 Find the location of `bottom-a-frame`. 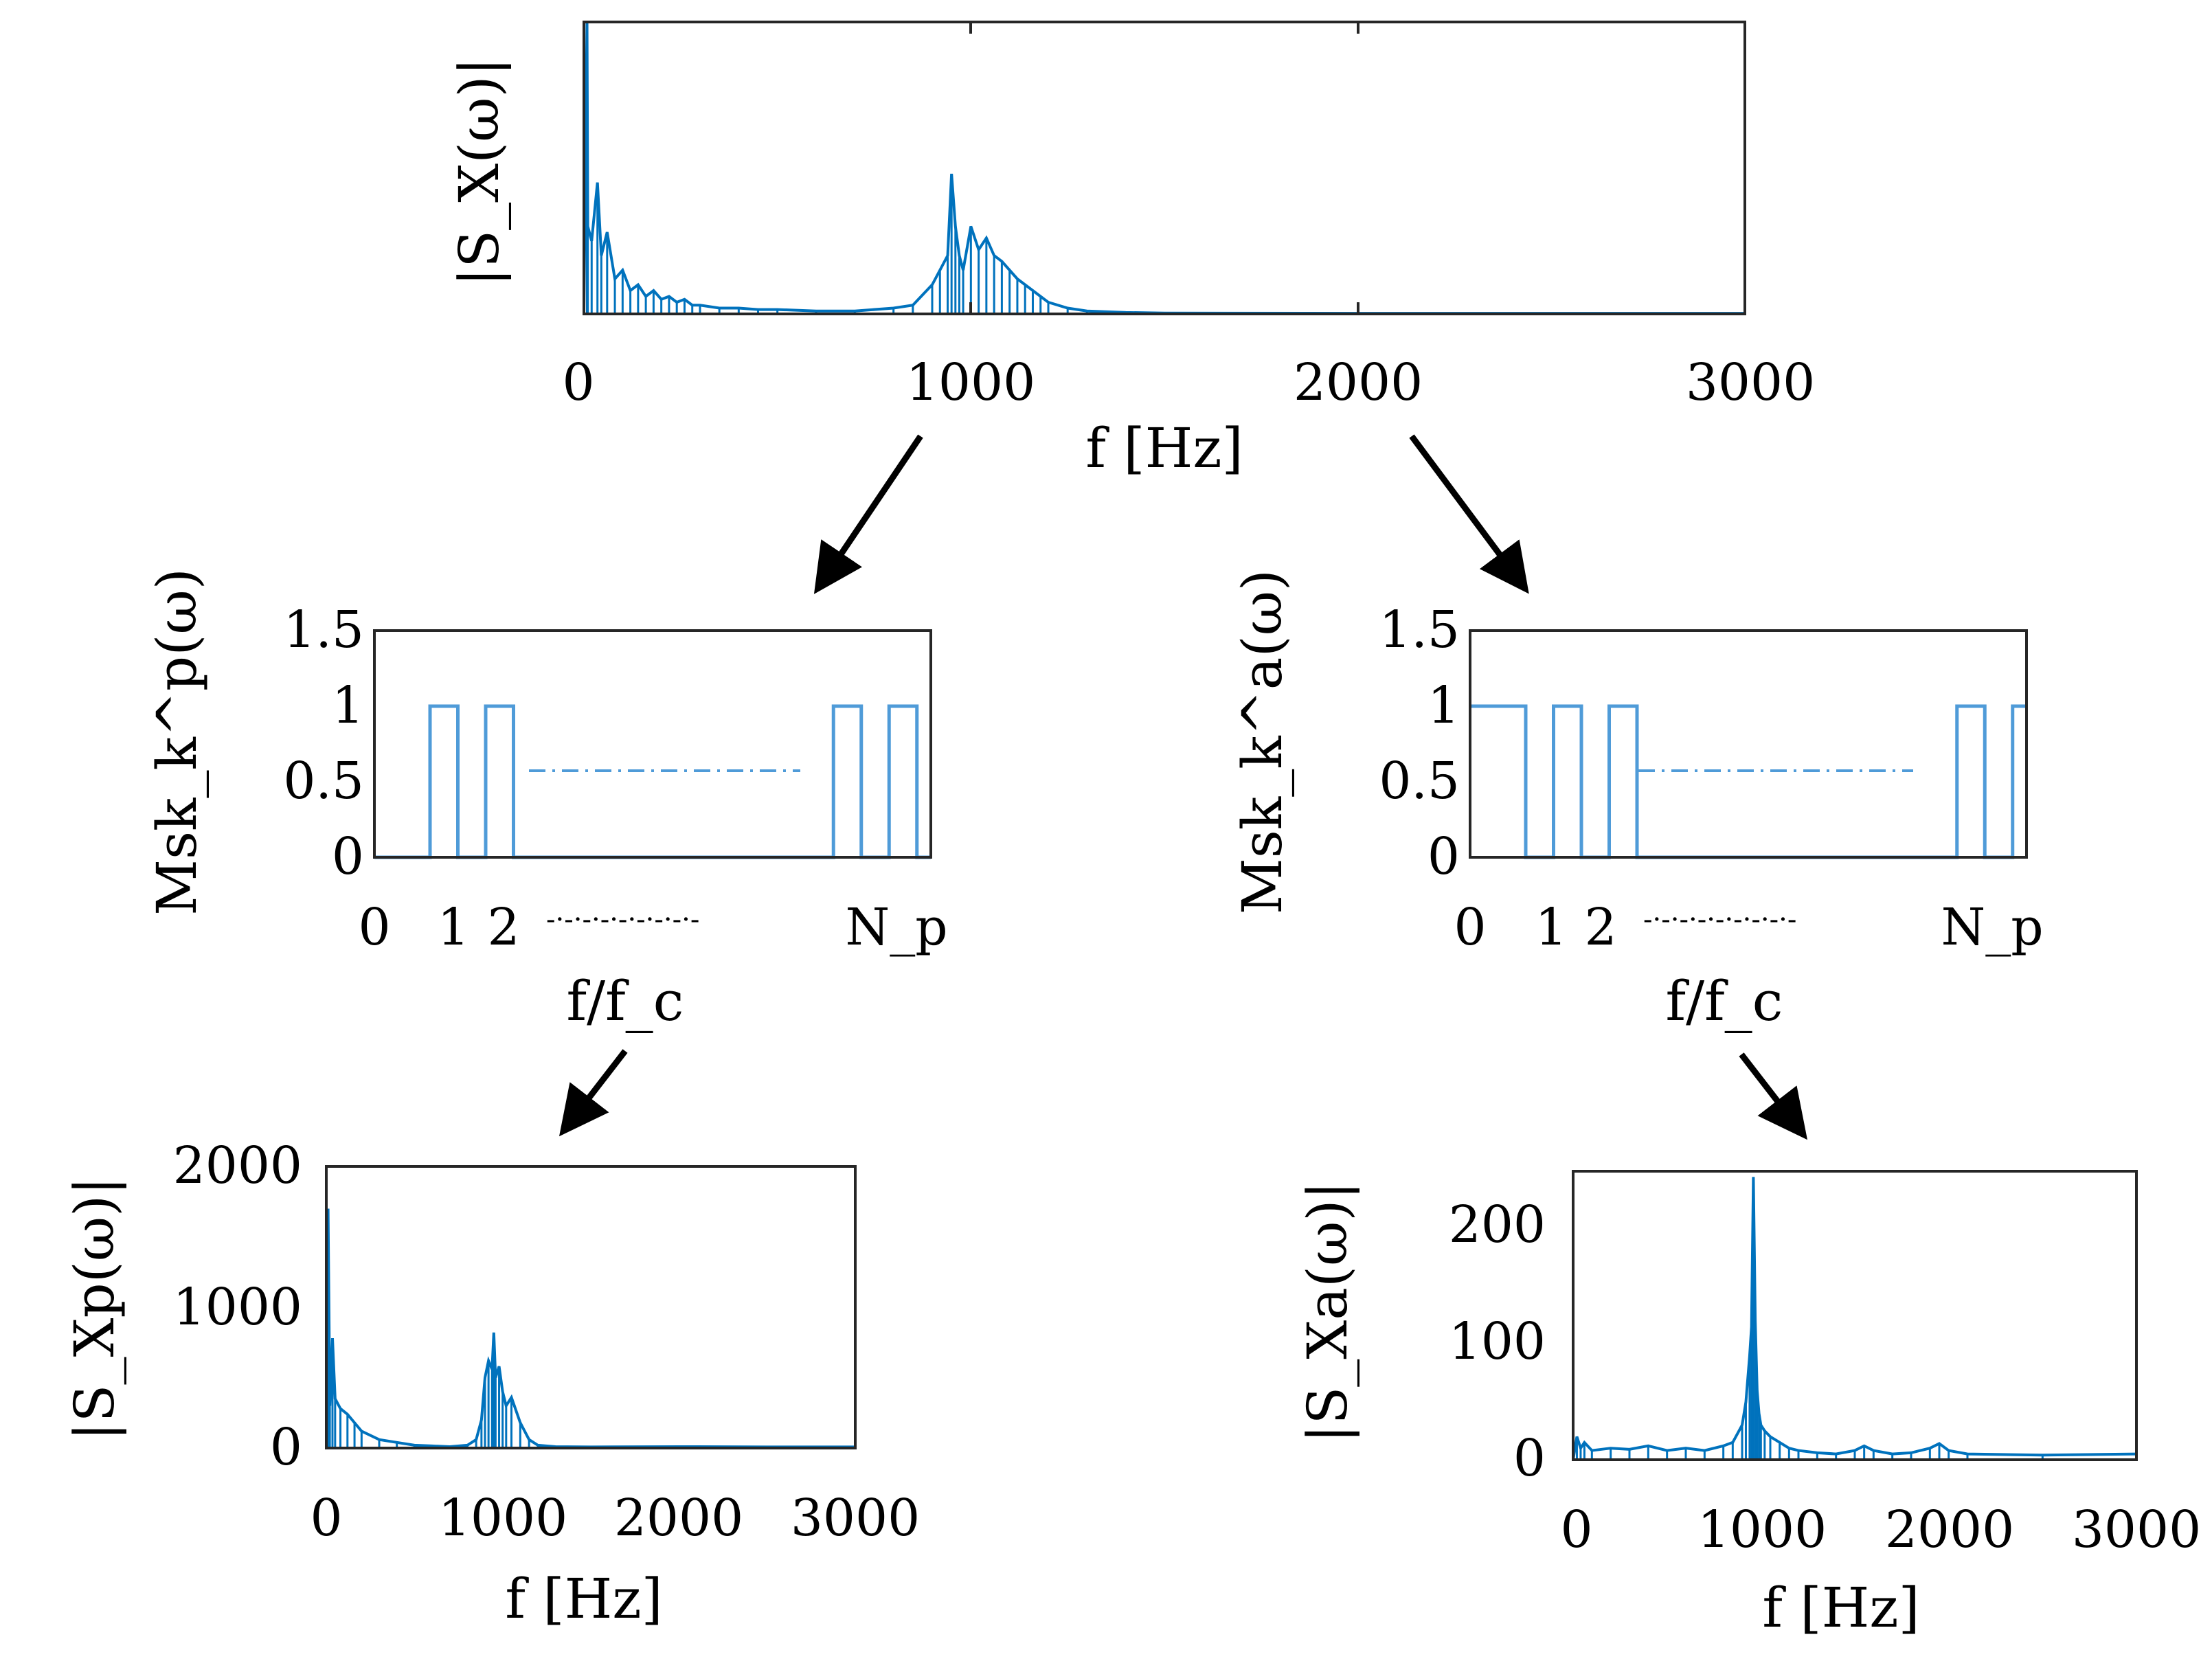

bottom-a-frame is located at coordinates (1855, 1315).